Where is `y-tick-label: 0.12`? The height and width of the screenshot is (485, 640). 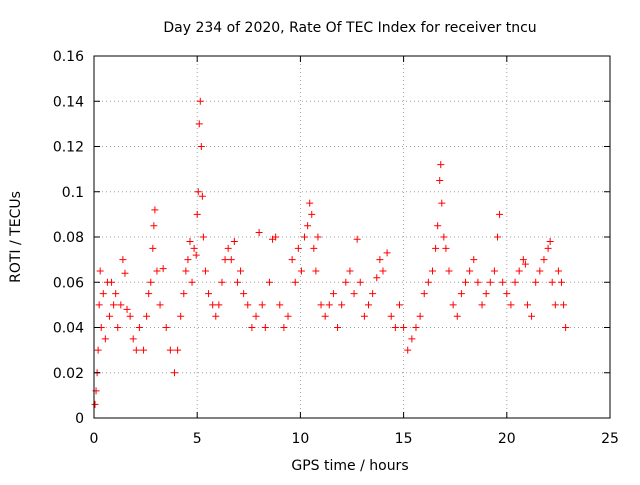
y-tick-label: 0.12 is located at coordinates (68, 148).